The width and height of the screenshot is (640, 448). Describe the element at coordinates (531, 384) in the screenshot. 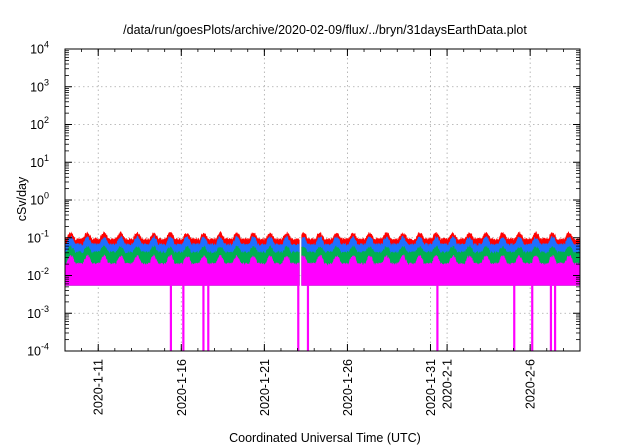

I see `x-tick-label: 2020-2-6` at that location.